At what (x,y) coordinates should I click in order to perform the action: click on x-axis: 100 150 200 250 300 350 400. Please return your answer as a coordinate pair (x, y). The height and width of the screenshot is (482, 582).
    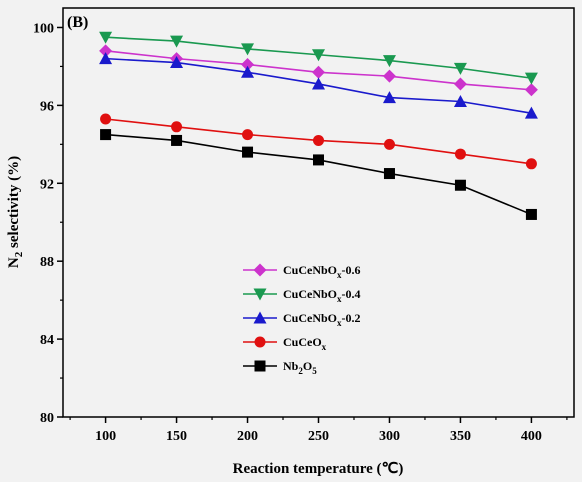
    Looking at the image, I should click on (318, 430).